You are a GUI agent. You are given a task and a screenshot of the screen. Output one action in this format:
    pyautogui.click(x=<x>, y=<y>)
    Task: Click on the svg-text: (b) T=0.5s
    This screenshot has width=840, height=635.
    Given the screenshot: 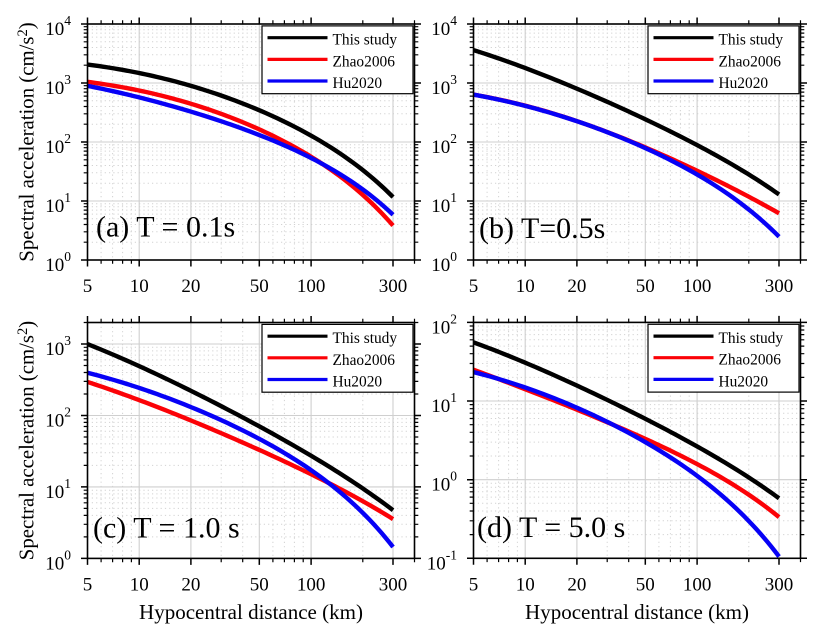 What is the action you would take?
    pyautogui.click(x=542, y=228)
    